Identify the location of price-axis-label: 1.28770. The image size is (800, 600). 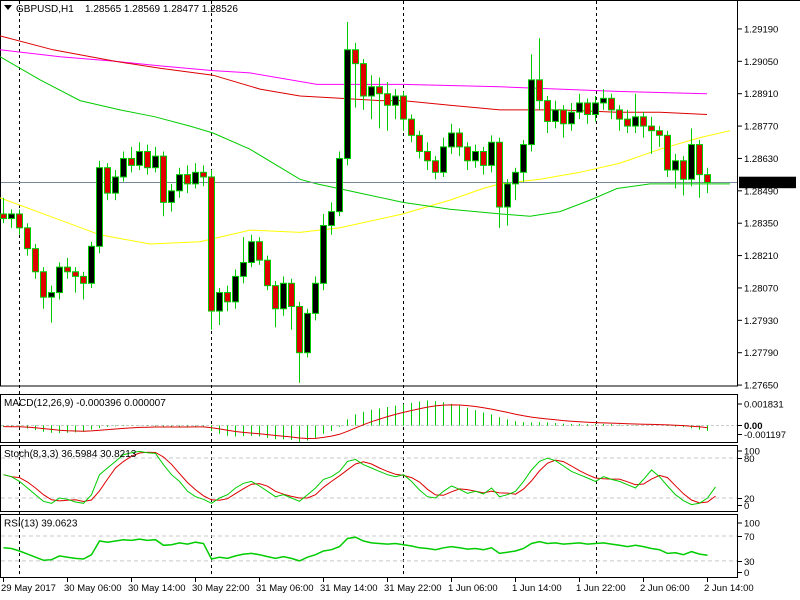
(761, 127).